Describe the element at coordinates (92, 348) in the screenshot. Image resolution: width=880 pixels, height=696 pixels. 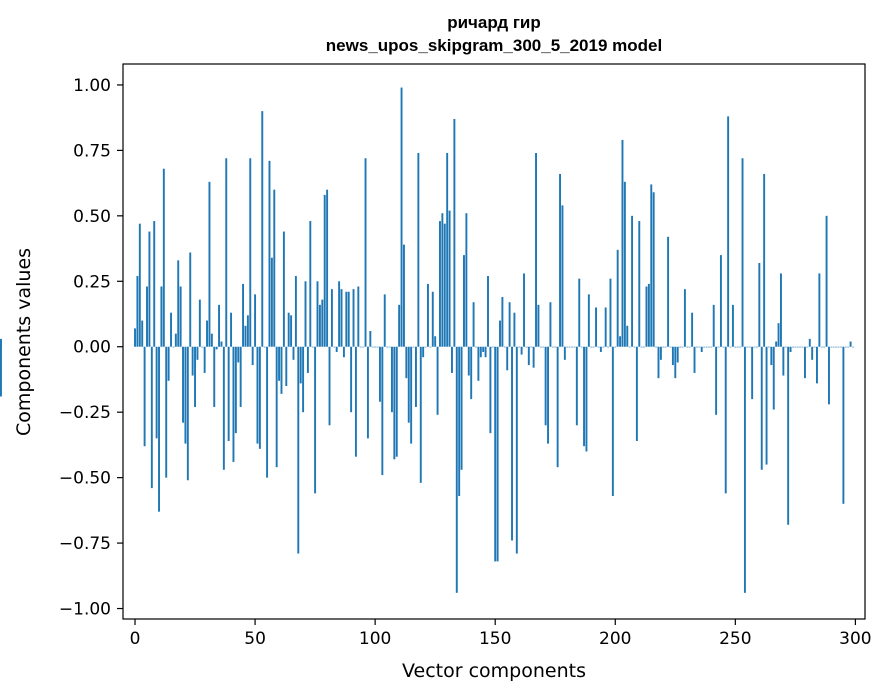
I see `y-tick-label: 0.00` at that location.